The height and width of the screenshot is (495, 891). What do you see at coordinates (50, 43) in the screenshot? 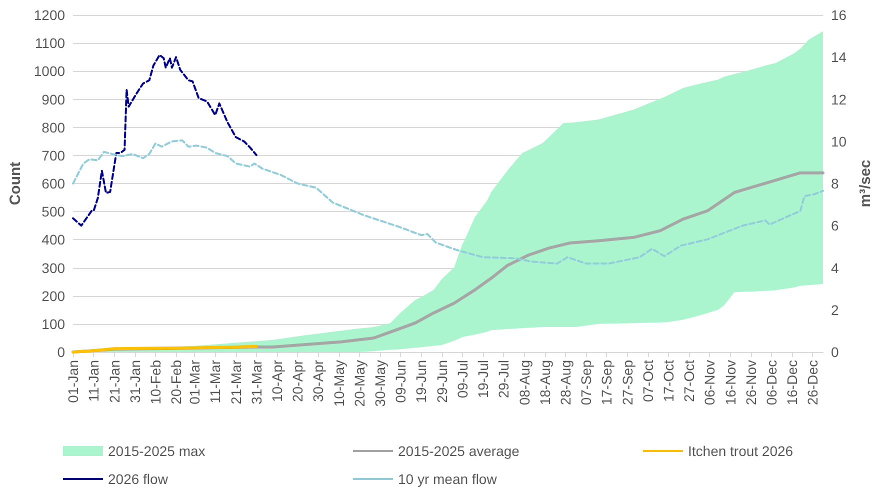
I see `y-tick-label: 1100` at bounding box center [50, 43].